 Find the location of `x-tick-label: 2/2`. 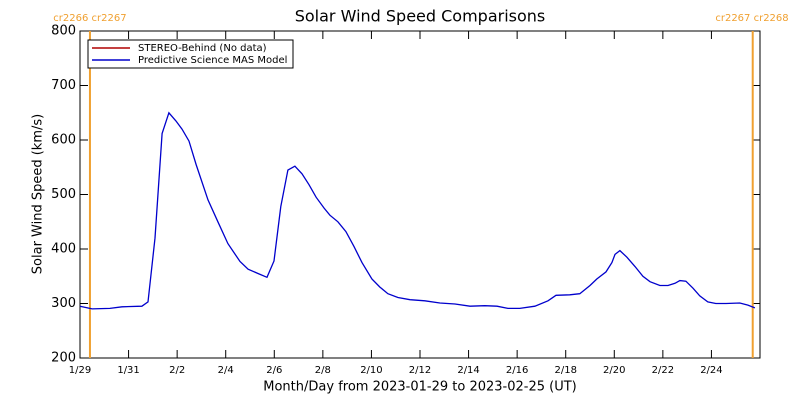

x-tick-label: 2/2 is located at coordinates (177, 370).